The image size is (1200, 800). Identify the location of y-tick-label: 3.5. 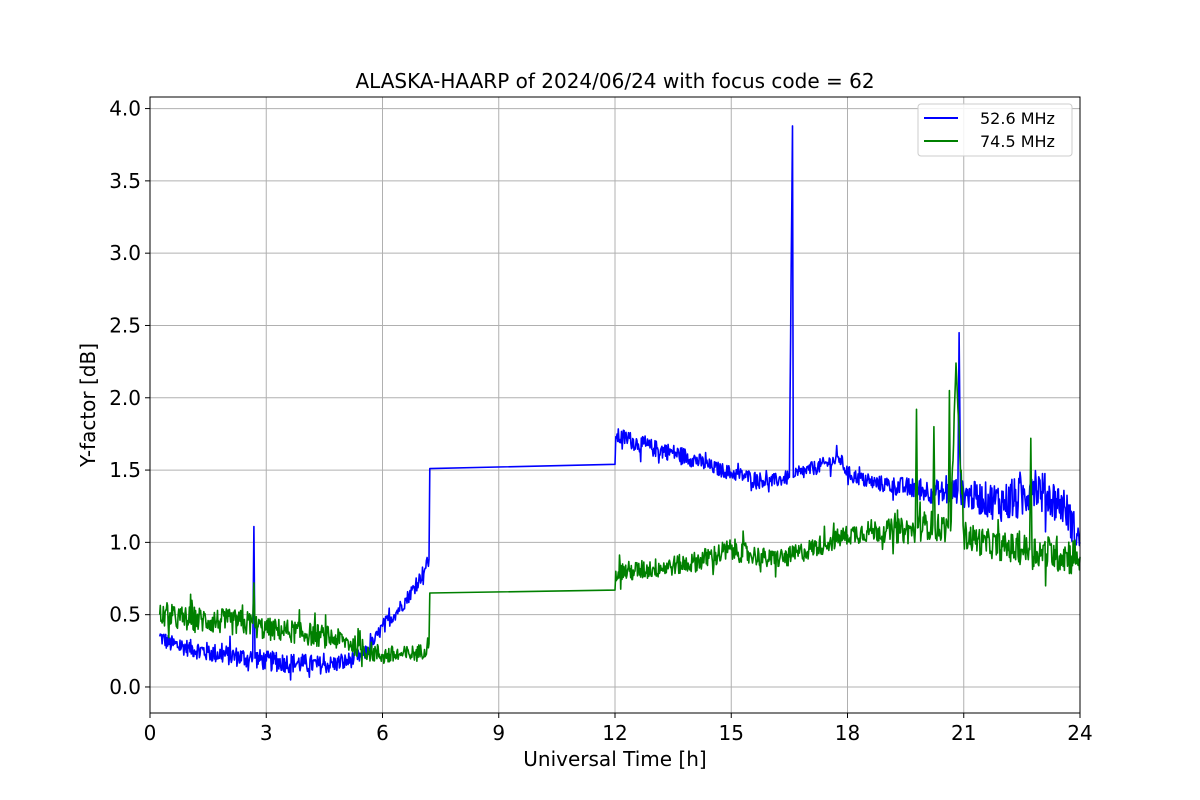
(125, 181).